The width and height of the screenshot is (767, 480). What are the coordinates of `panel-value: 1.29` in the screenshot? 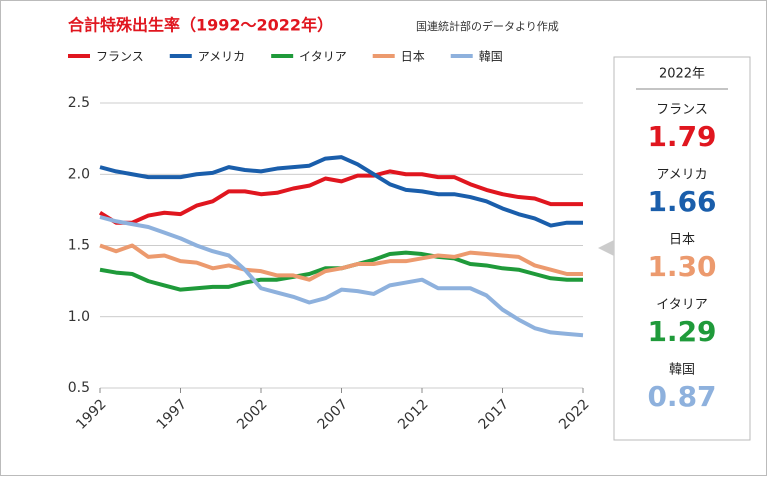 It's located at (681, 331).